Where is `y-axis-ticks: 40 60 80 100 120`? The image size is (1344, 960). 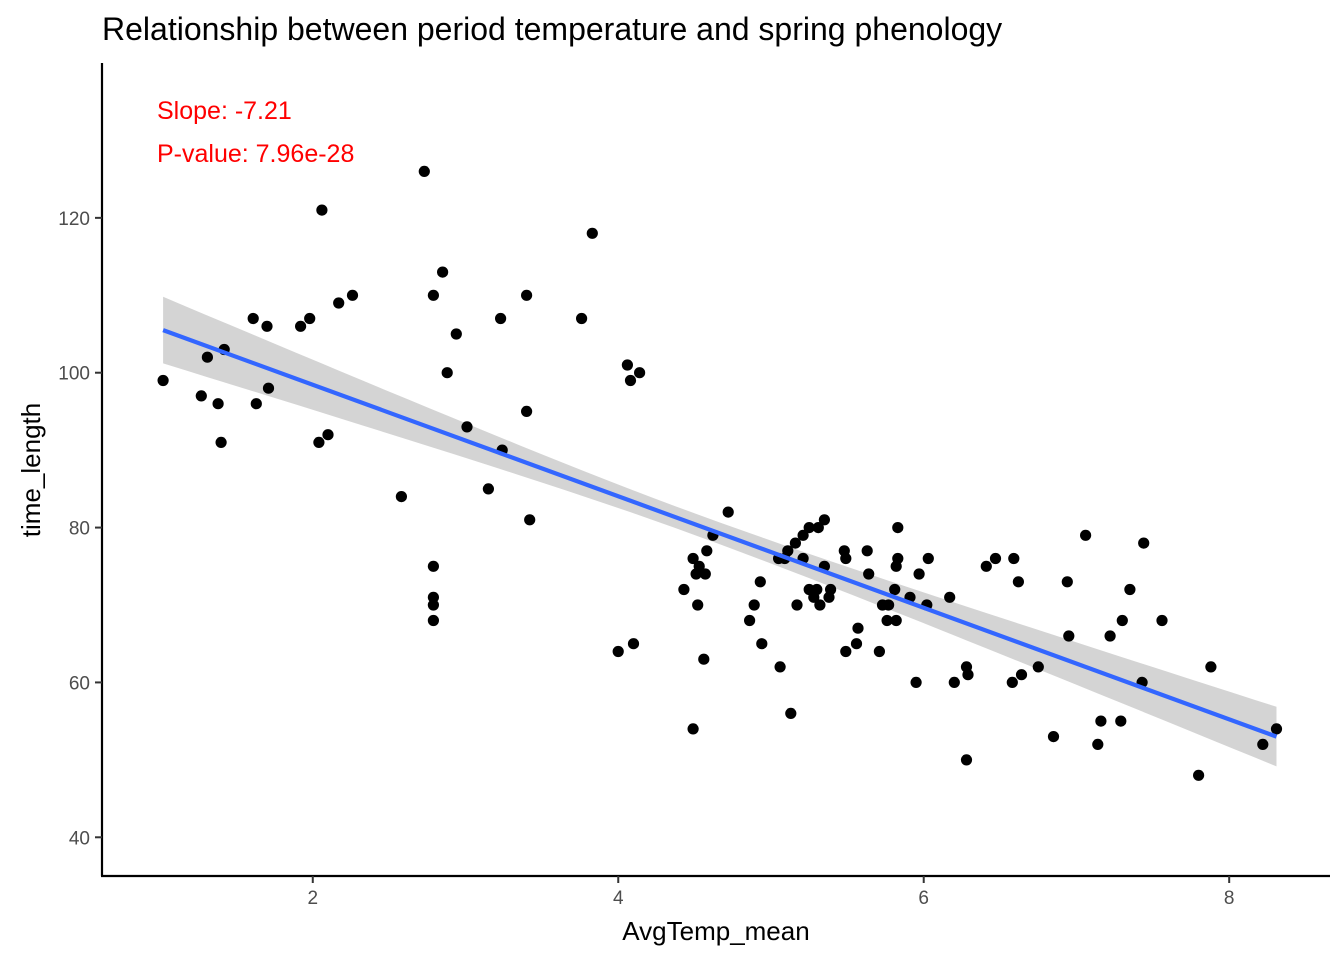 y-axis-ticks: 40 60 80 100 120 is located at coordinates (80, 529).